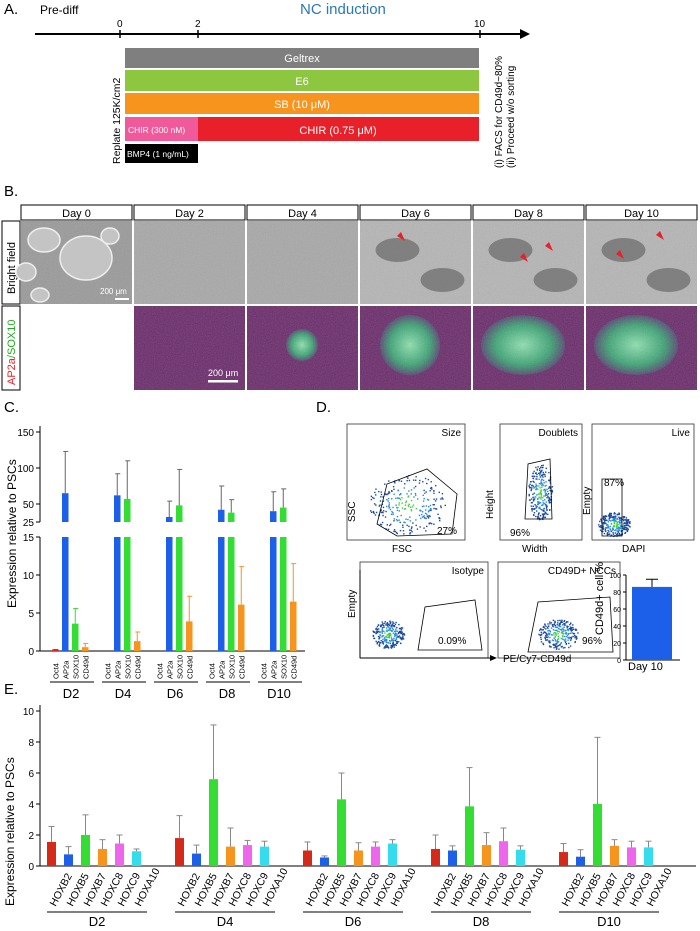 This screenshot has width=700, height=931. Describe the element at coordinates (120, 24) in the screenshot. I see `tick-0-label: 0` at that location.